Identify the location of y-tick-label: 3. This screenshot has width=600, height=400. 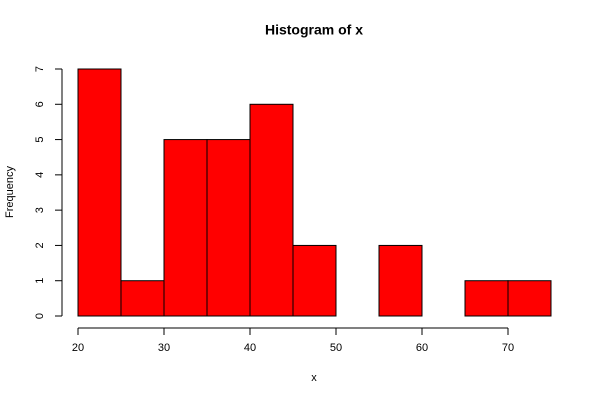
(40, 210).